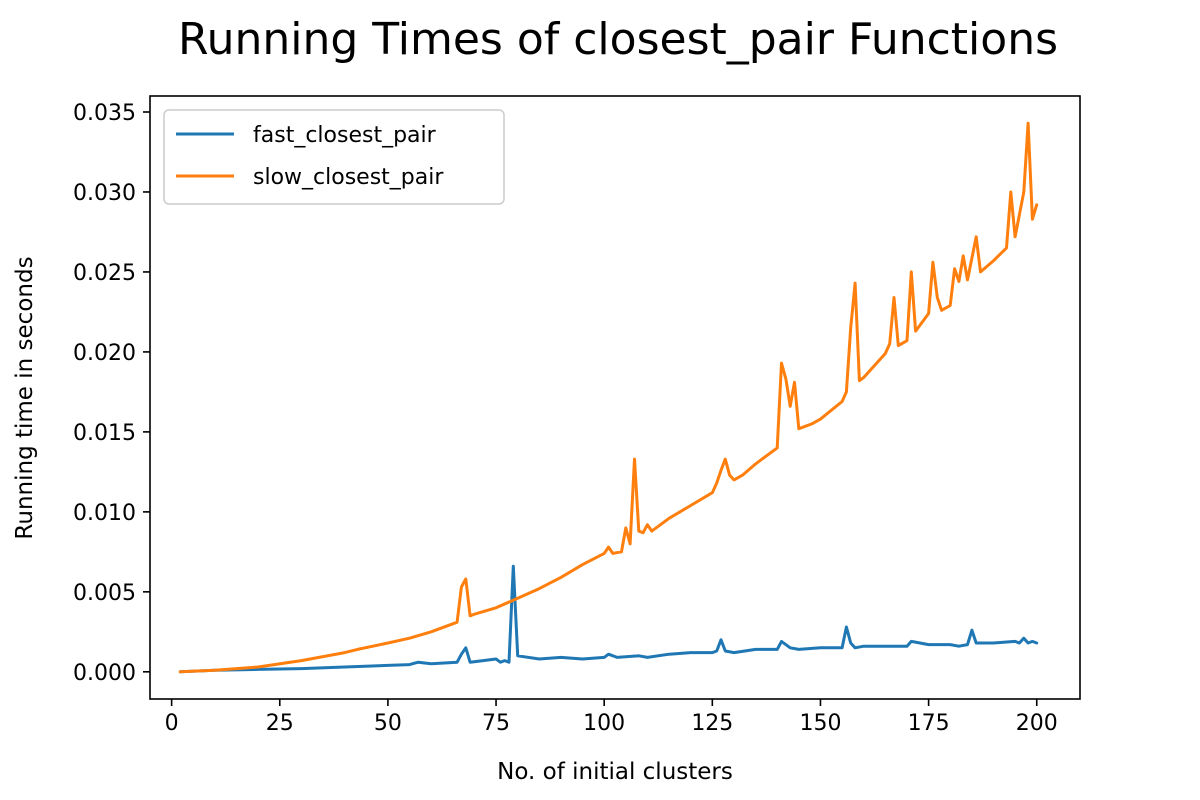 The image size is (1200, 800). I want to click on y-tick-label: 0.030, so click(104, 193).